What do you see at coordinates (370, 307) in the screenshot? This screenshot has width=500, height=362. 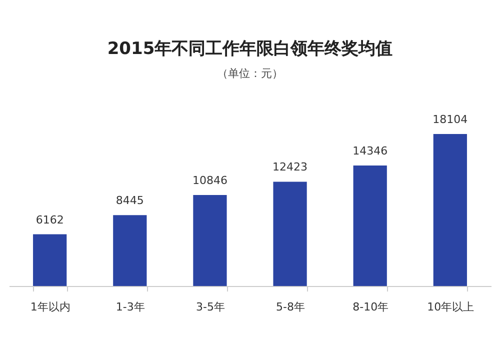 I see `x-tick-label: 8-10年` at bounding box center [370, 307].